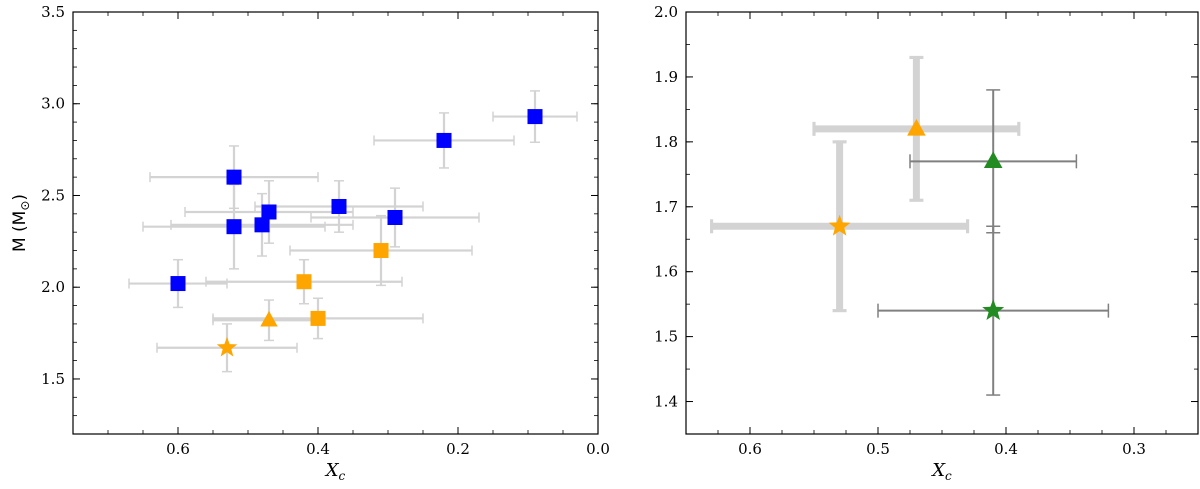 Image resolution: width=1200 pixels, height=489 pixels. Describe the element at coordinates (666, 402) in the screenshot. I see `y-tick-label: 1.4` at that location.